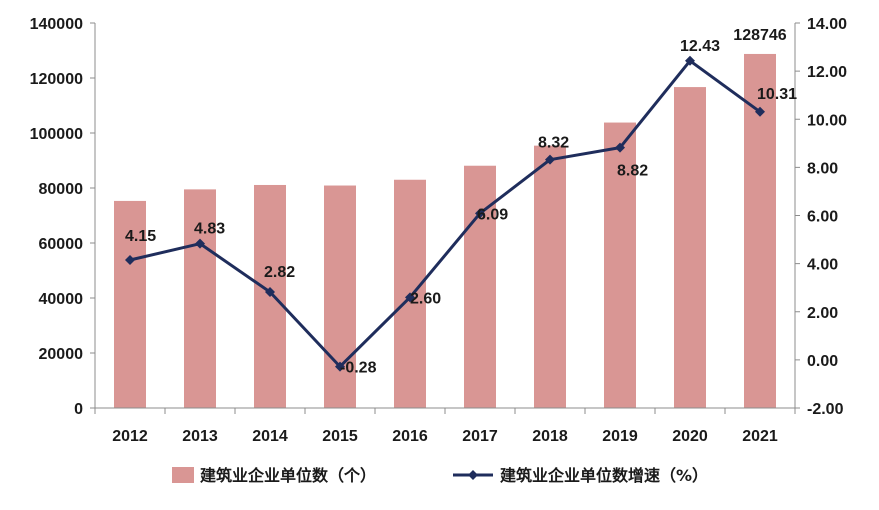 The height and width of the screenshot is (510, 879). What do you see at coordinates (759, 35) in the screenshot?
I see `bar-label-2021: 128746` at bounding box center [759, 35].